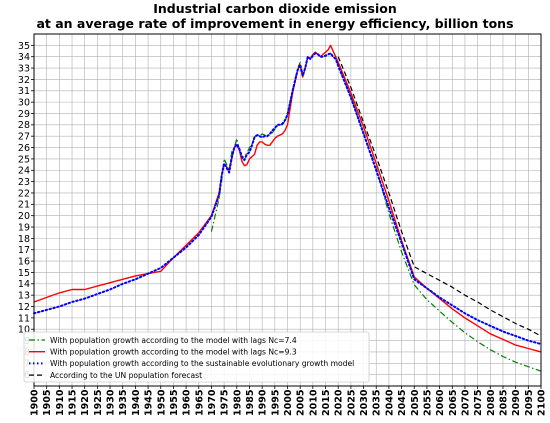 The height and width of the screenshot is (423, 550). What do you see at coordinates (440, 402) in the screenshot?
I see `x-tick-label: 2060` at bounding box center [440, 402].